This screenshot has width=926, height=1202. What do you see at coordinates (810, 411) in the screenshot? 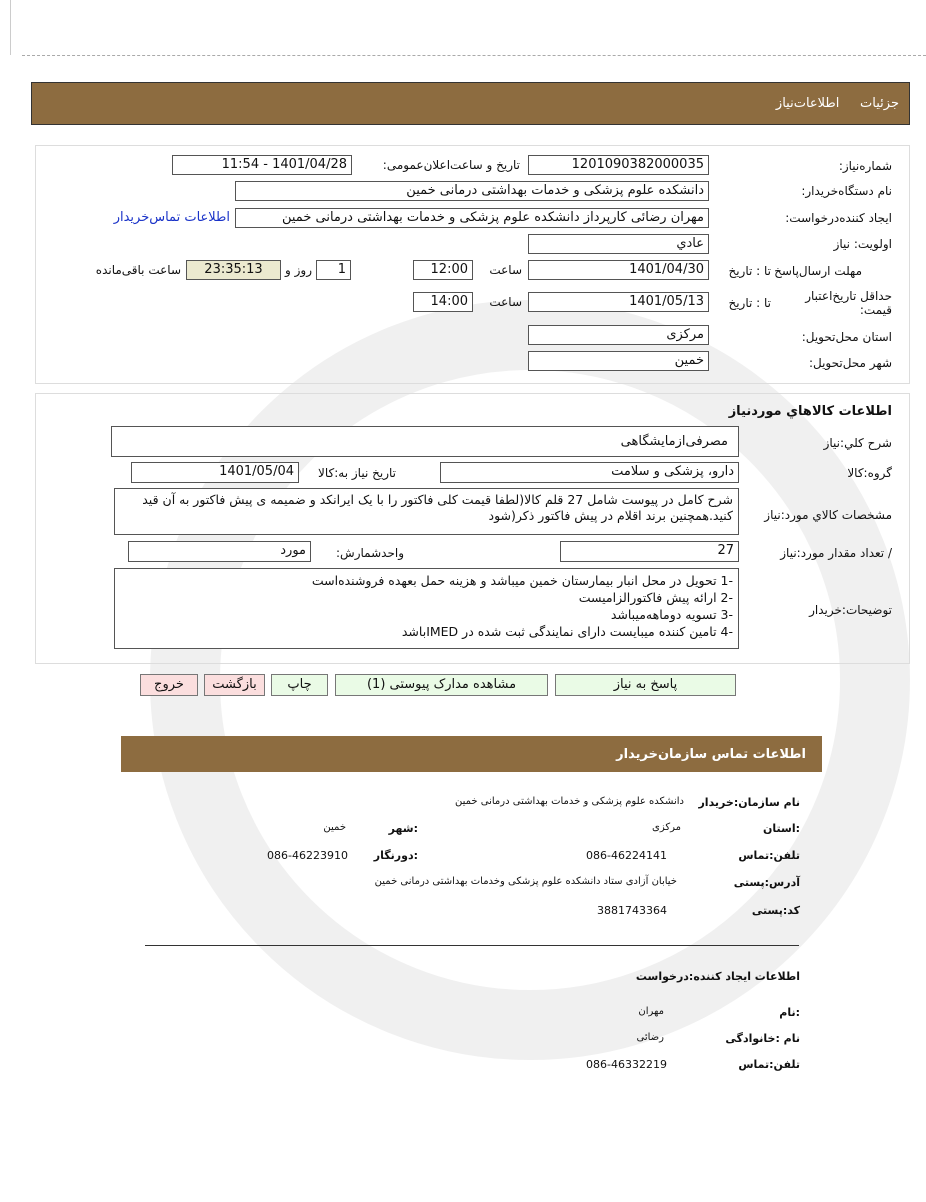
I see `section-title: اطلاعات کالاهاي موردنیاز` at bounding box center [810, 411].